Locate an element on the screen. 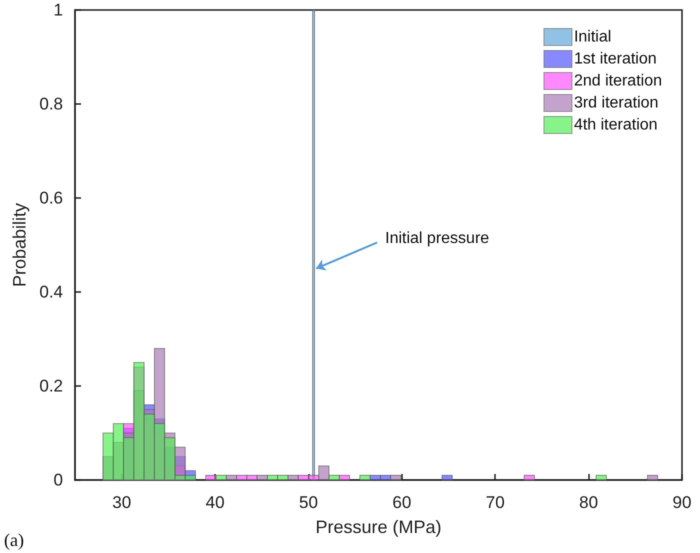 The width and height of the screenshot is (700, 553). legend-label: 1st iteration is located at coordinates (615, 59).